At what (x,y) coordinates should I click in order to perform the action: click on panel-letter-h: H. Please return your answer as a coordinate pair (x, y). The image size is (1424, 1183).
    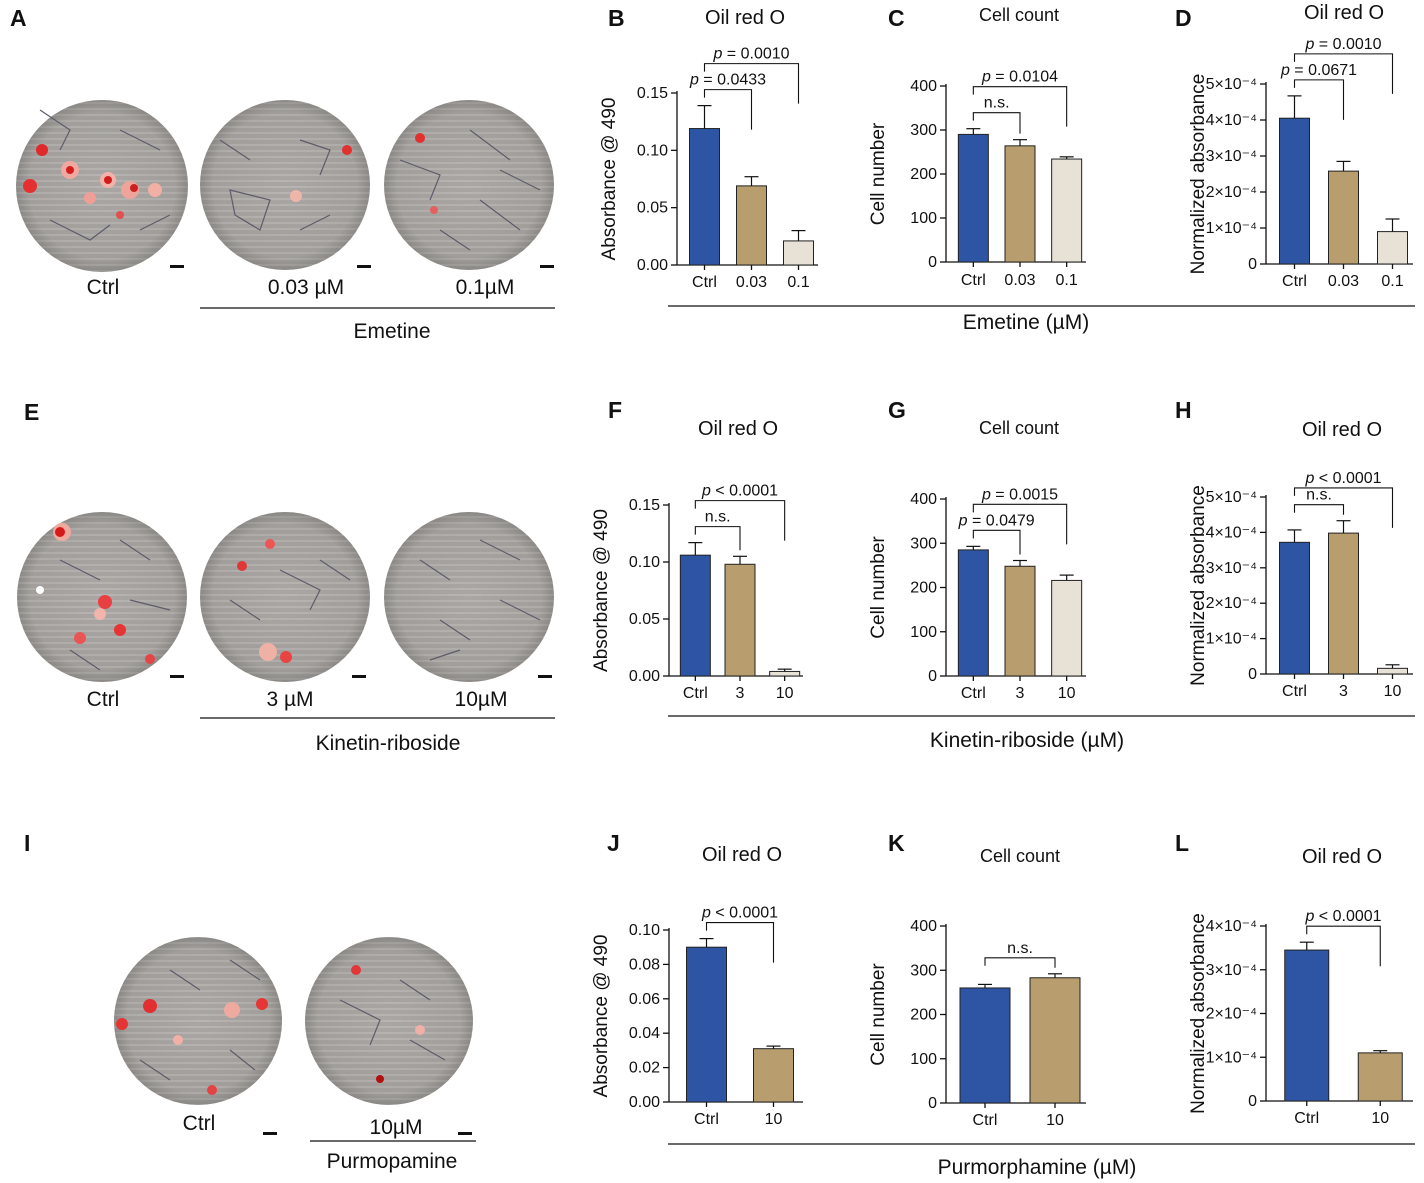
    Looking at the image, I should click on (1183, 410).